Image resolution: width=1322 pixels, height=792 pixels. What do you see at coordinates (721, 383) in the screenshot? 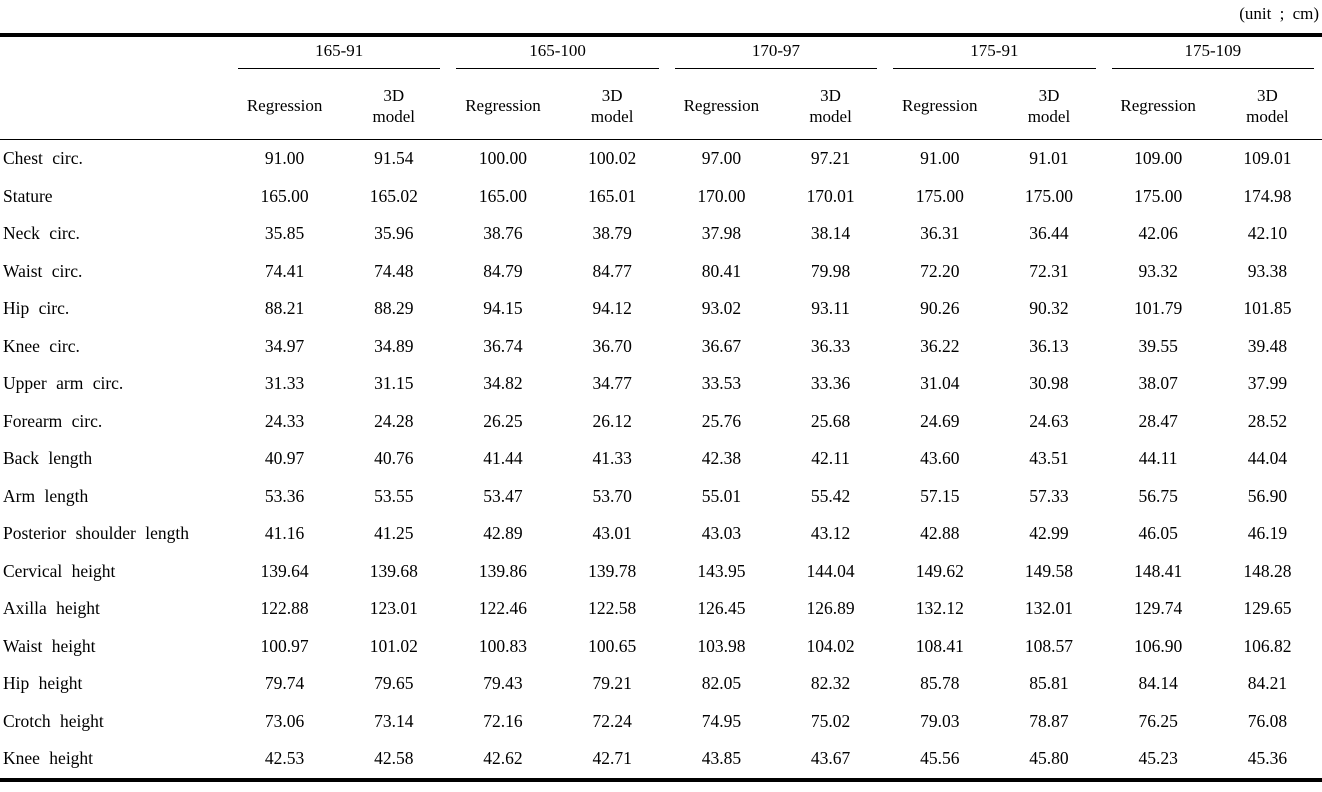
I see `measurement-value-cell: 33.53` at bounding box center [721, 383].